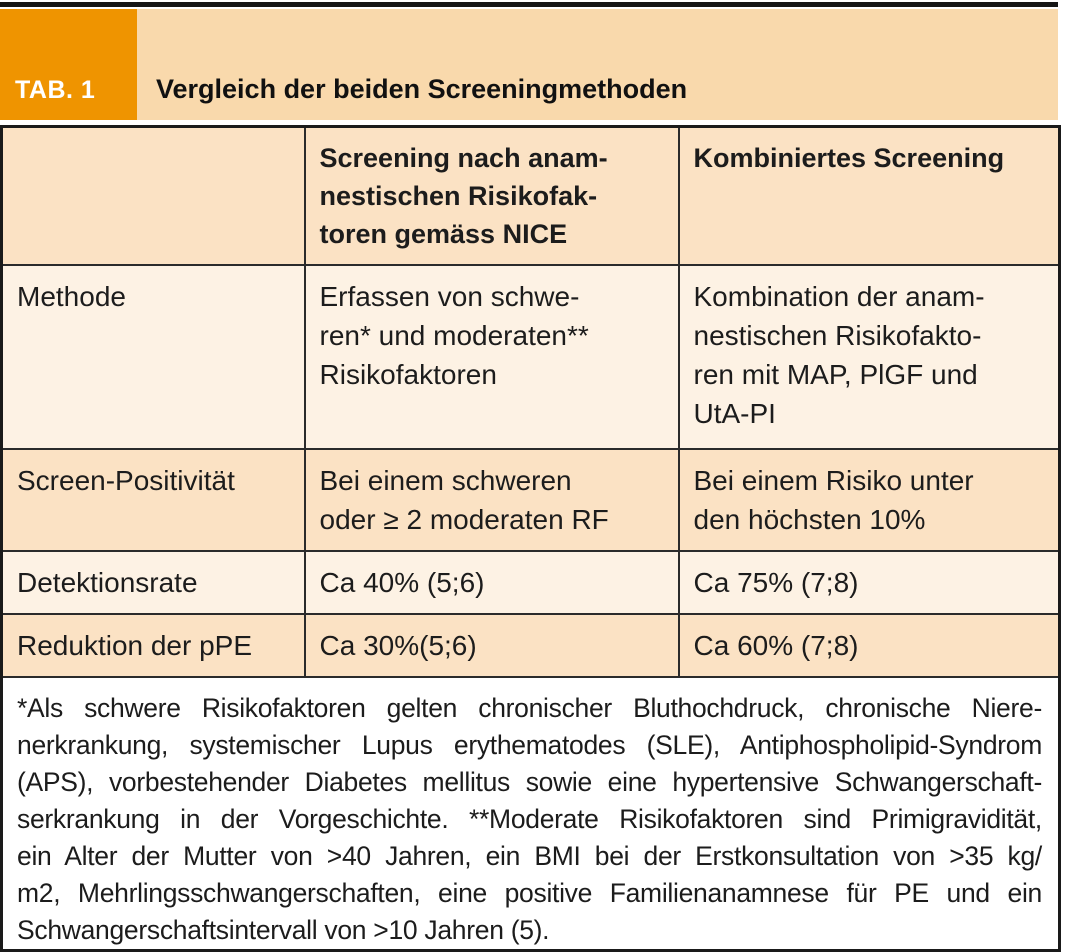  I want to click on table-tag: TAB. 1, so click(68, 64).